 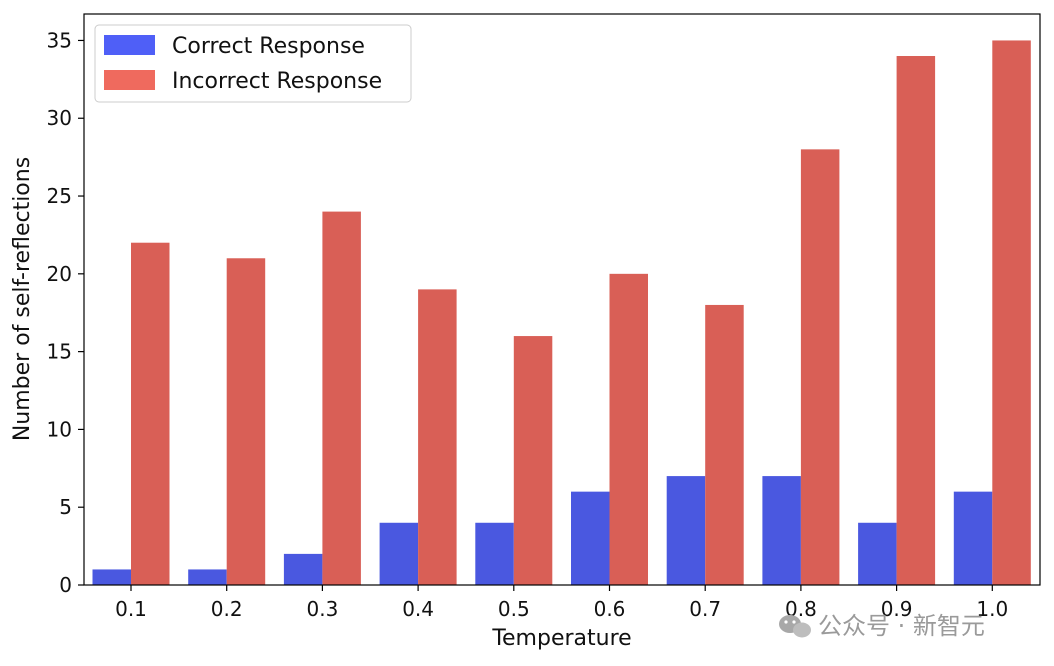 What do you see at coordinates (724, 444) in the screenshot?
I see `bar-incorrect-0.7` at bounding box center [724, 444].